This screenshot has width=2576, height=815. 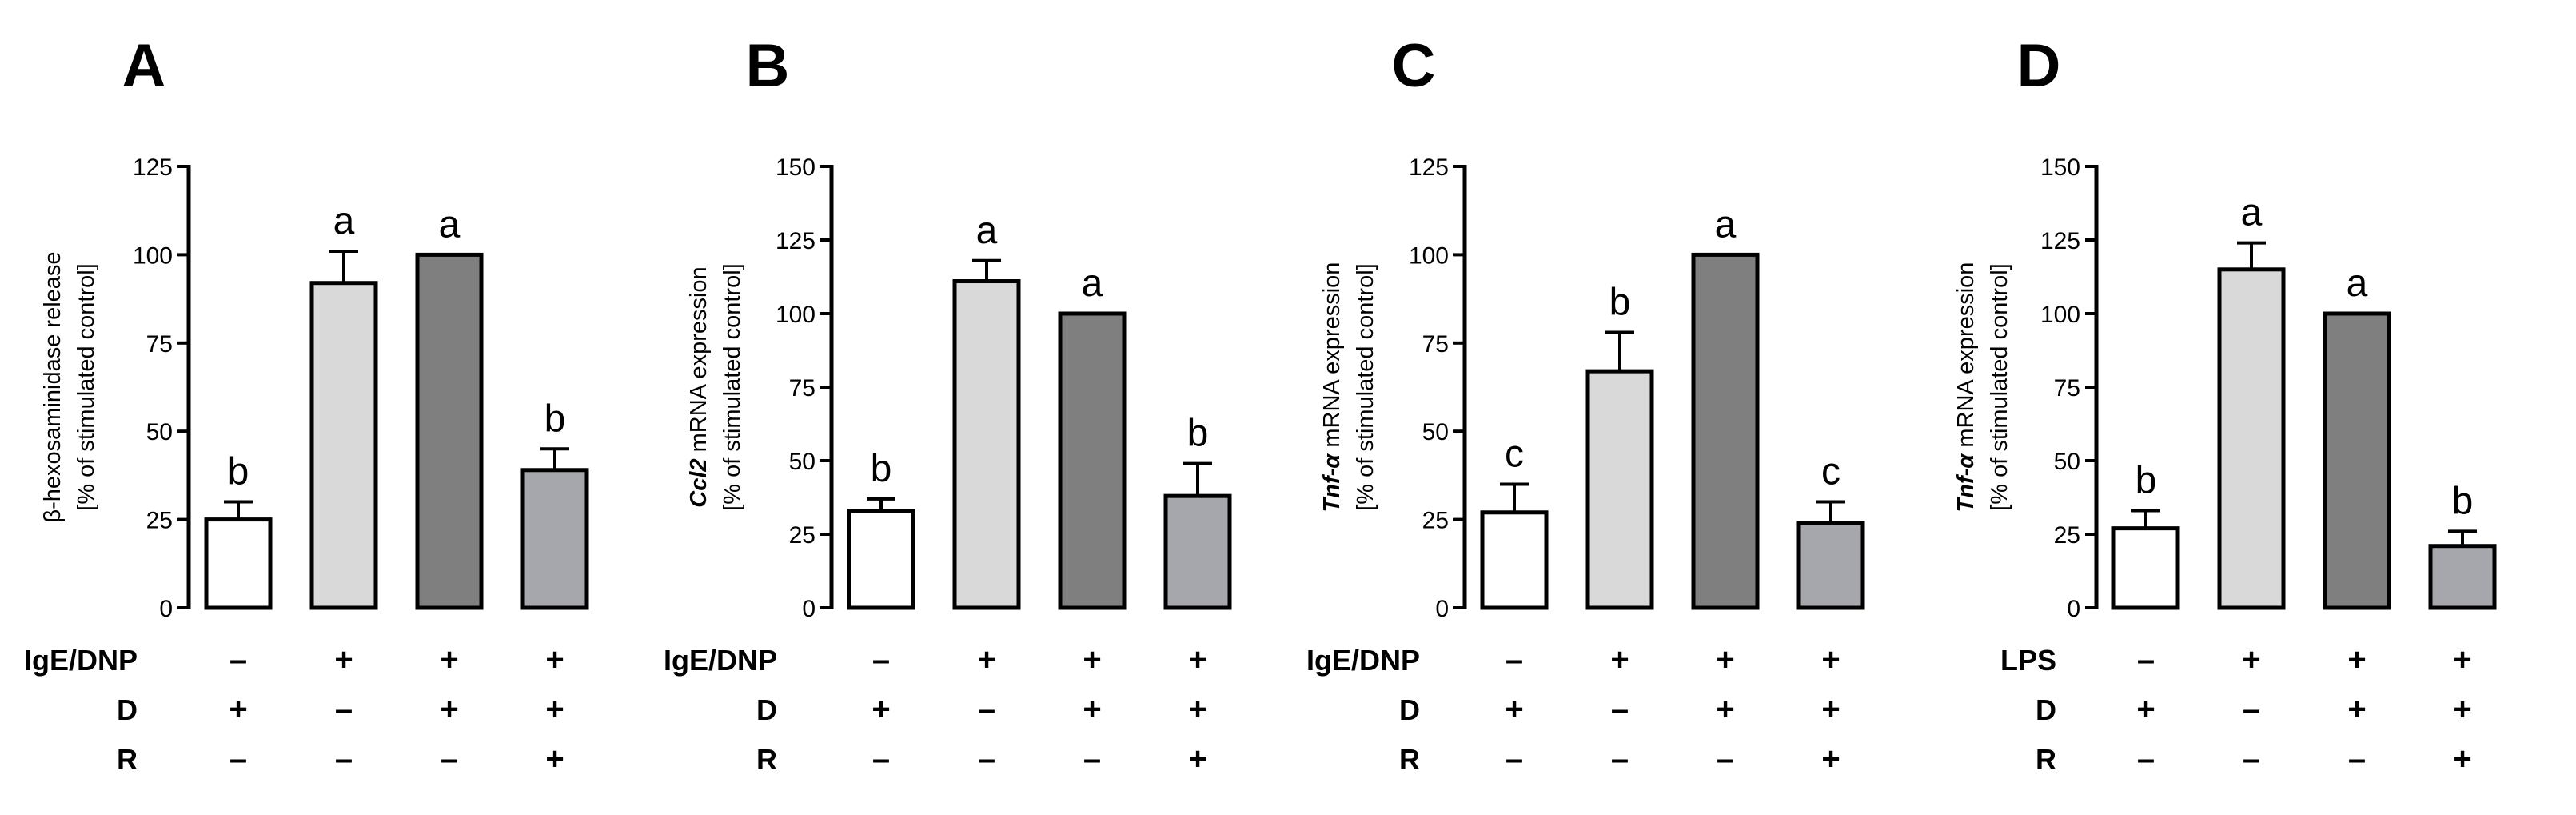 What do you see at coordinates (768, 66) in the screenshot?
I see `panel-letter: B` at bounding box center [768, 66].